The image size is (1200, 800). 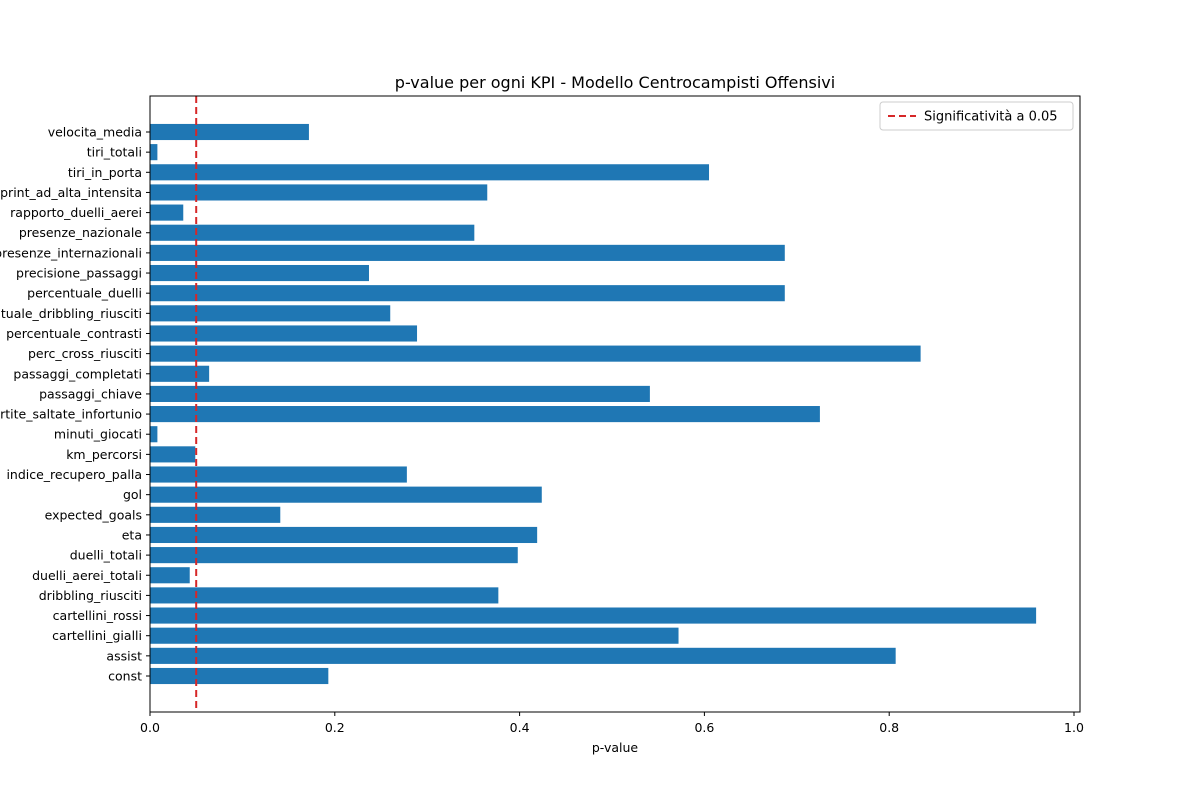 What do you see at coordinates (167, 212) in the screenshot?
I see `bar-rapporto_duelli_aerei` at bounding box center [167, 212].